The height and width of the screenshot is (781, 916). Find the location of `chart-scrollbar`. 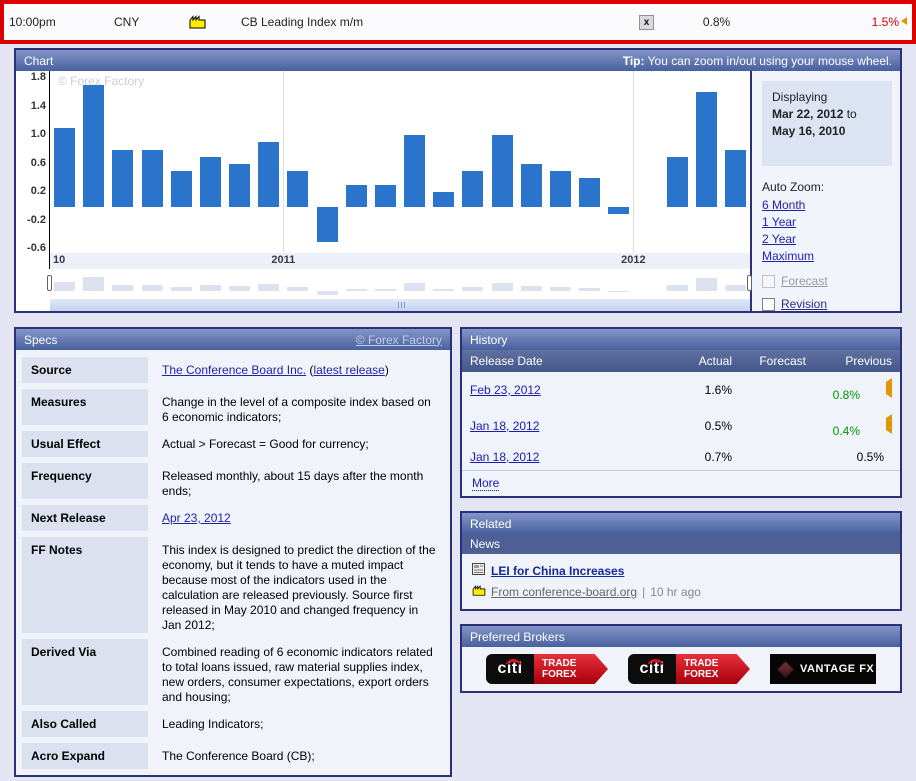

chart-scrollbar is located at coordinates (400, 305).